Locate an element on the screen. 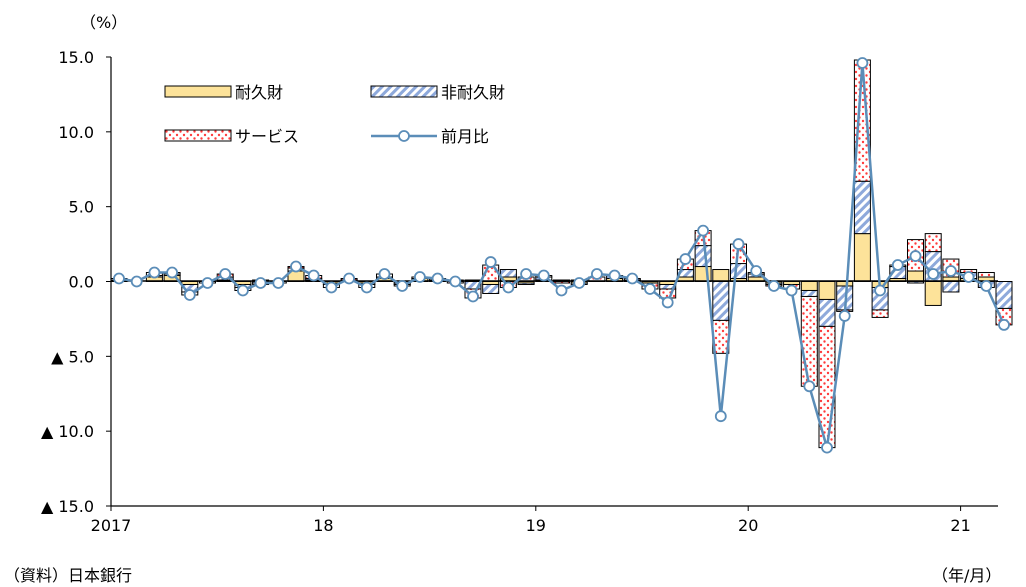 The width and height of the screenshot is (1026, 587). legend-label-nondurable: 非耐久財 is located at coordinates (473, 92).